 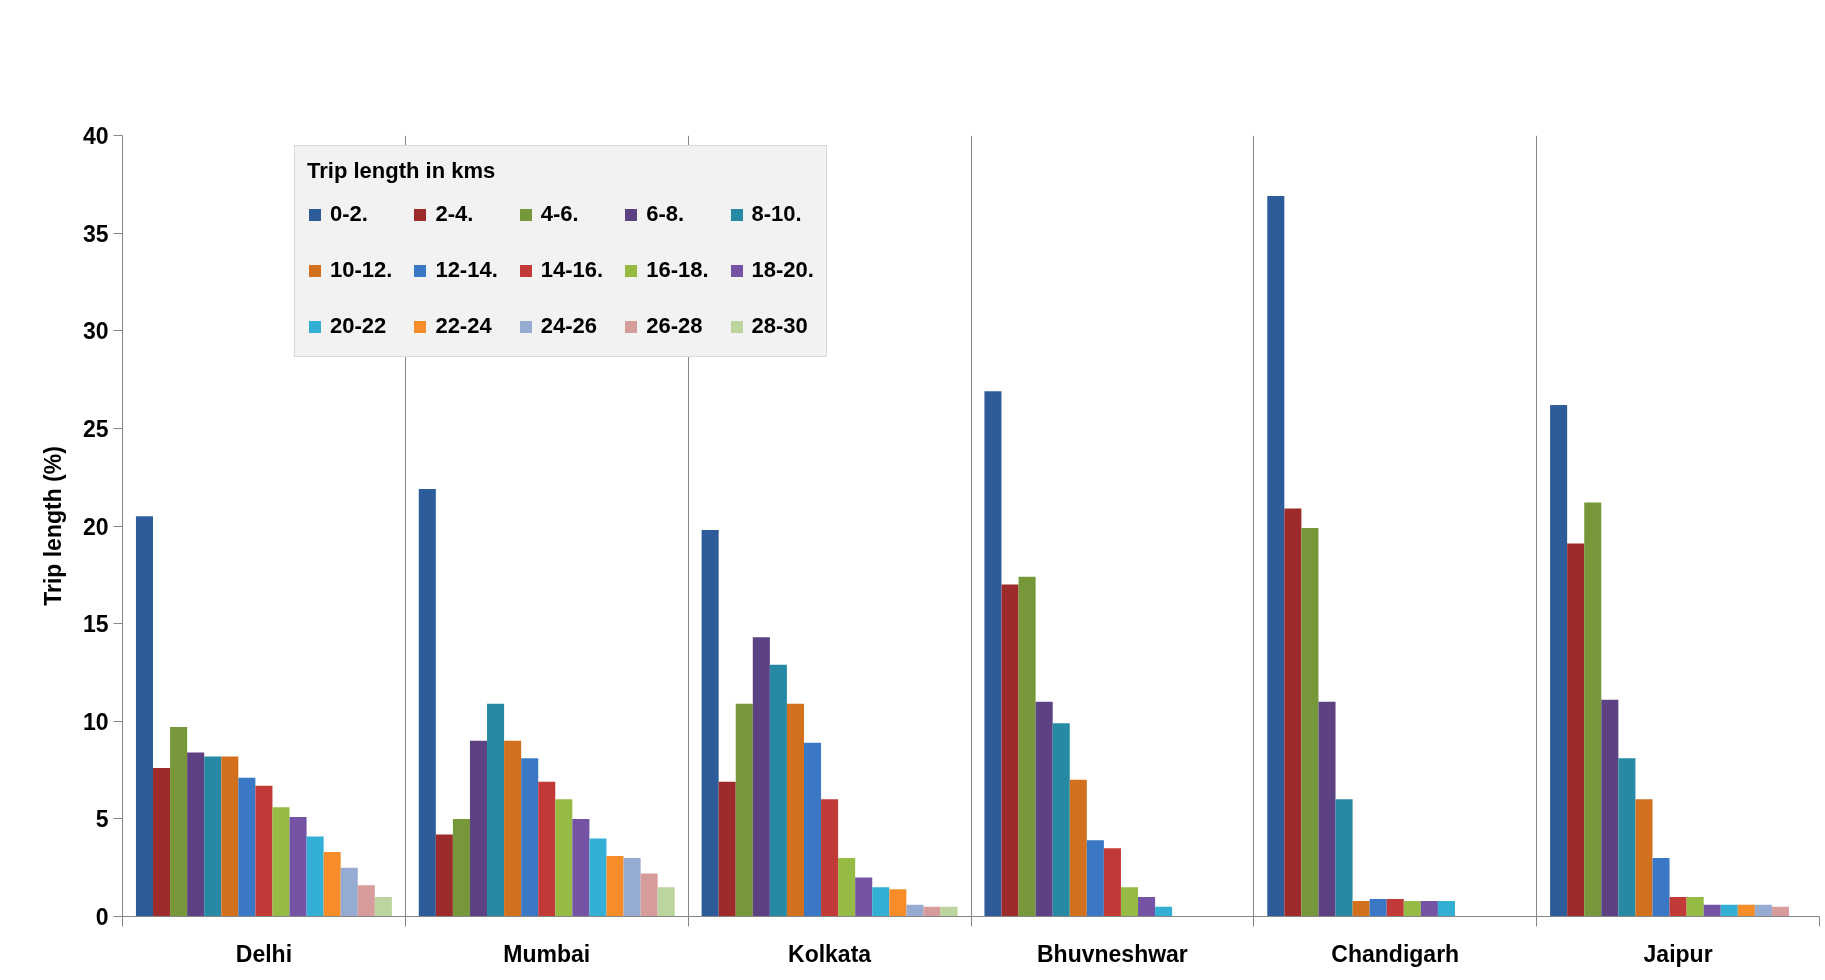 I want to click on legend-label: 20-22, so click(x=358, y=326).